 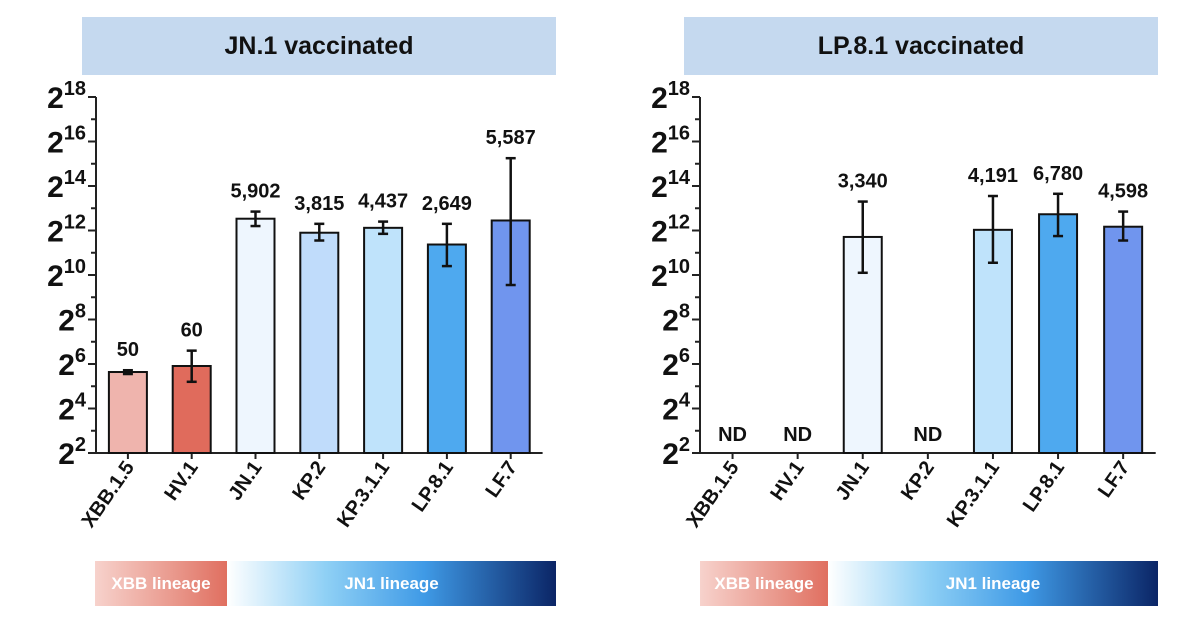 What do you see at coordinates (319, 46) in the screenshot?
I see `chart-title: JN.1 vaccinated` at bounding box center [319, 46].